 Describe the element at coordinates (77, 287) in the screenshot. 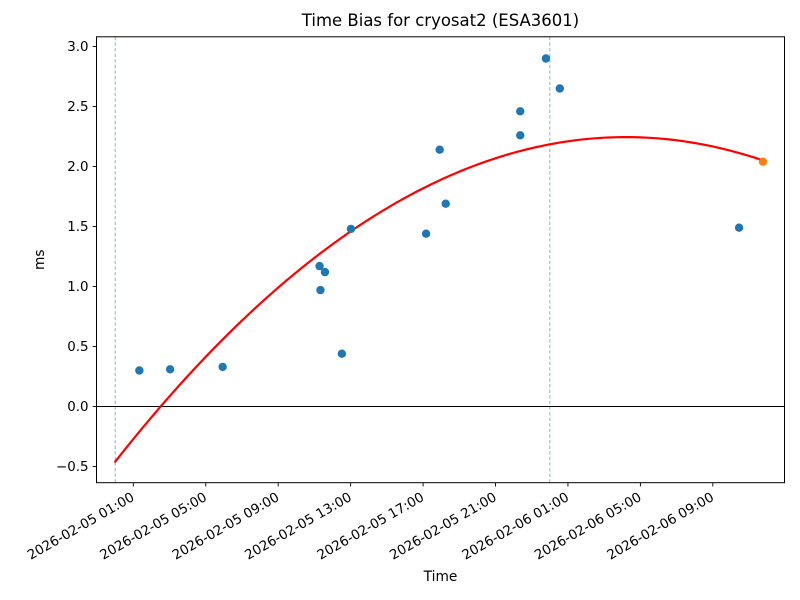

I see `y-tick-label: 1.0` at that location.